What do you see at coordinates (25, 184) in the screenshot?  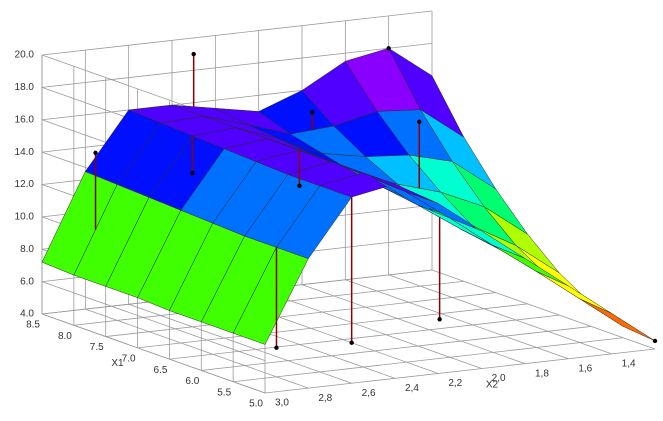 I see `z-tick-label: 12.0` at bounding box center [25, 184].